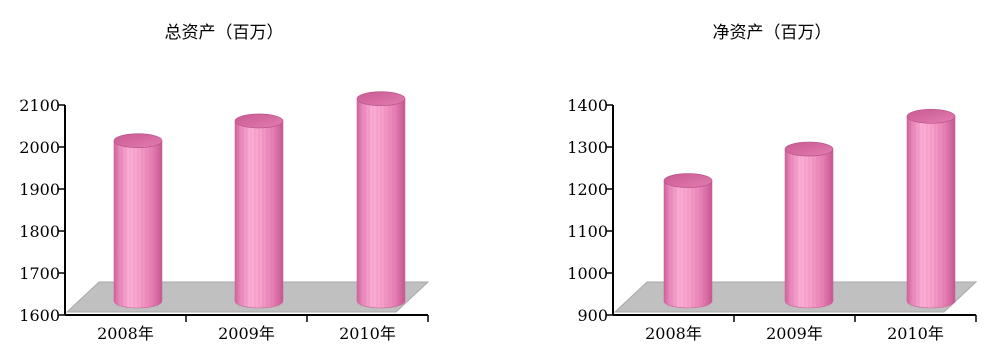 The height and width of the screenshot is (344, 995). I want to click on y-tick-label: 1300, so click(587, 147).